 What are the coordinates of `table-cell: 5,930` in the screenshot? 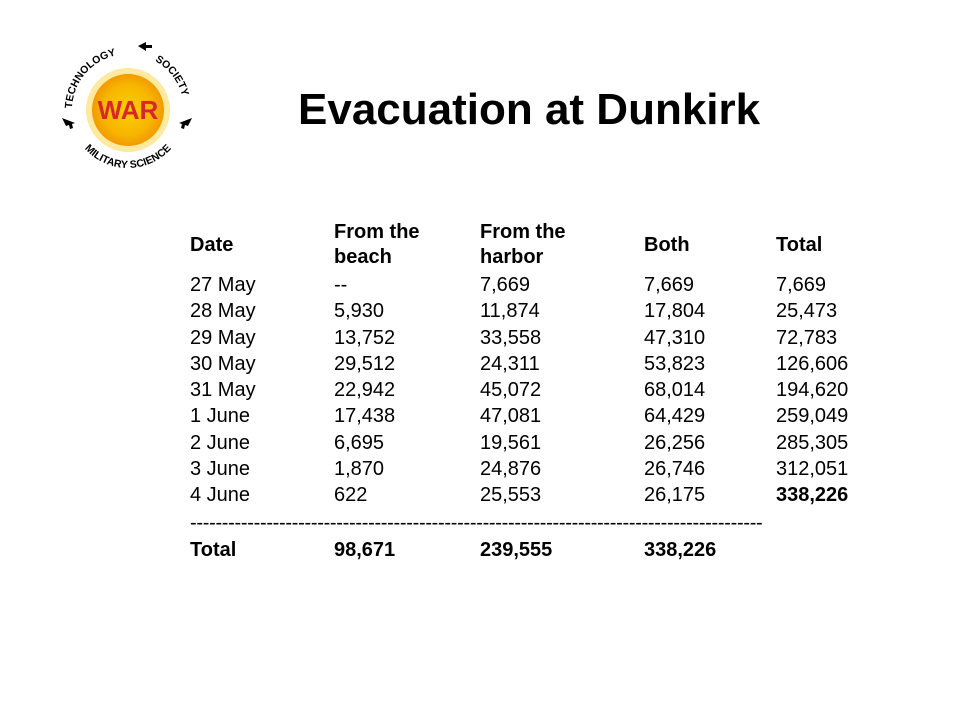 It's located at (359, 311).